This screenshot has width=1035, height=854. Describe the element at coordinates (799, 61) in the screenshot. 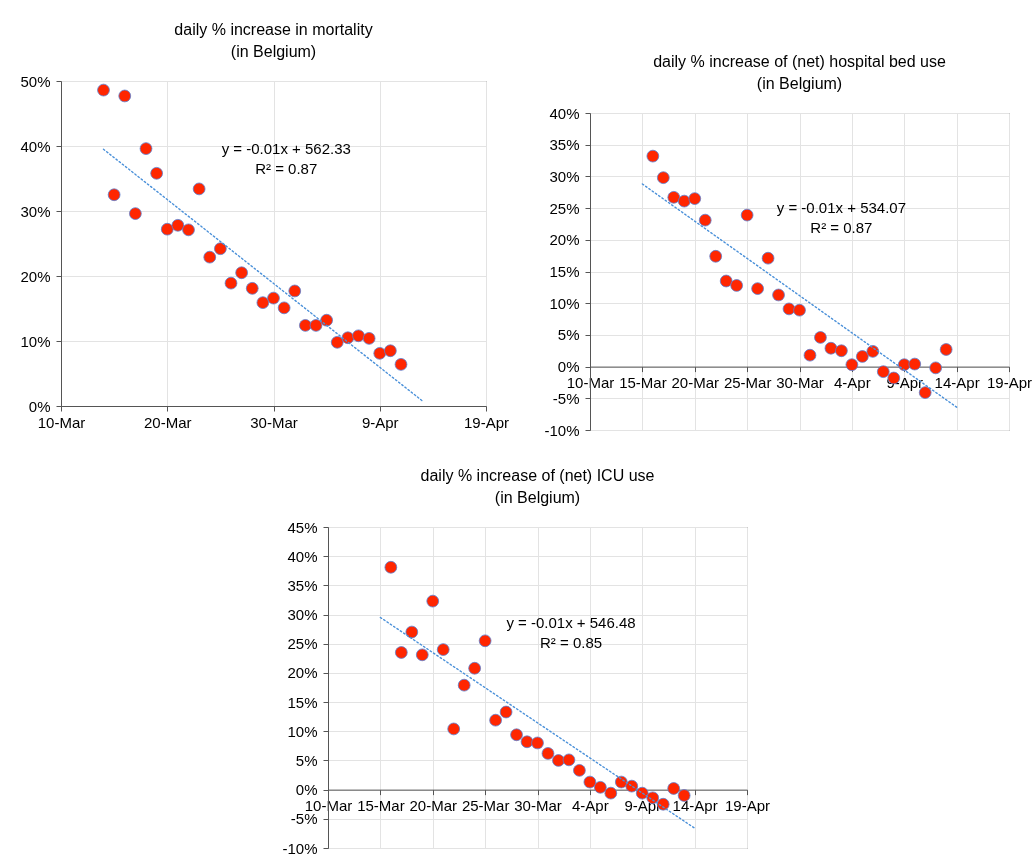

I see `chart-title: daily % increase of (net) hospital bed use` at that location.